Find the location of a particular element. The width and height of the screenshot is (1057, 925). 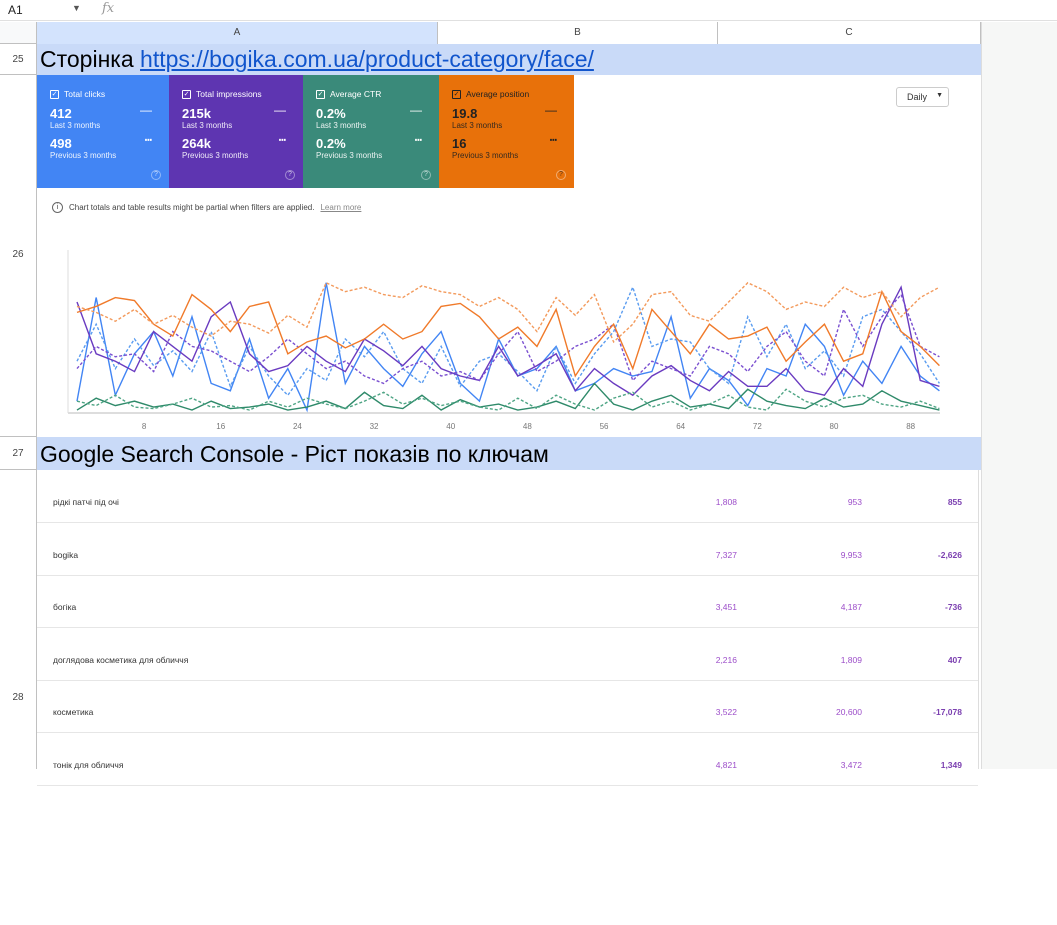

card-value: 19.8 is located at coordinates (465, 113).